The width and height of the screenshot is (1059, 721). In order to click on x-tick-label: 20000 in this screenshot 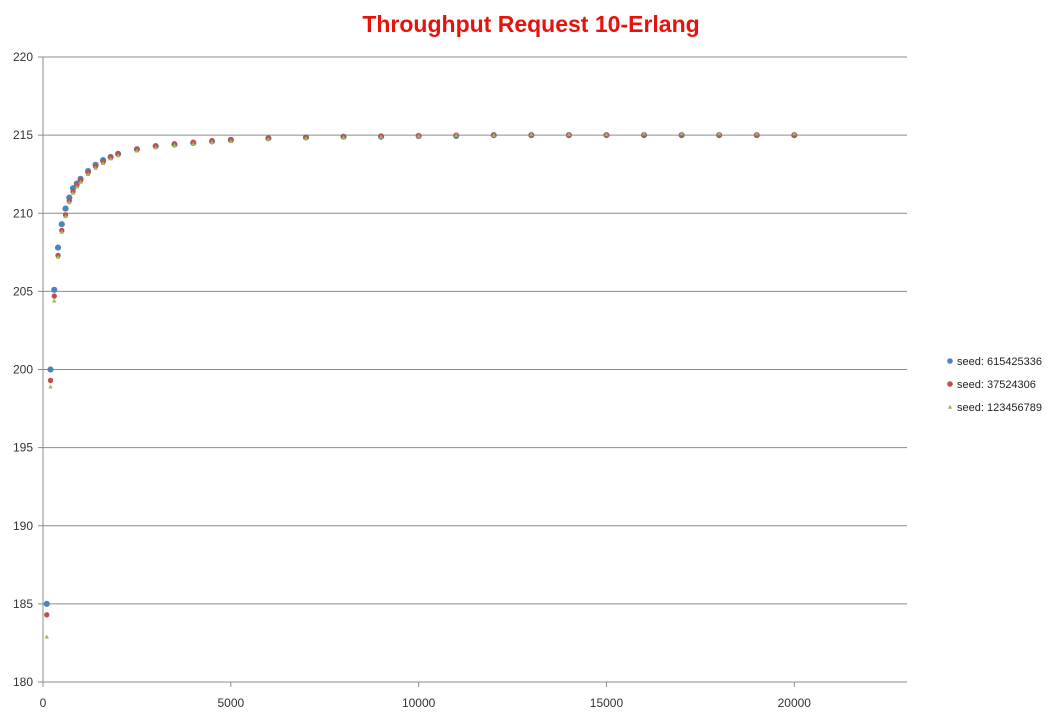, I will do `click(795, 703)`.